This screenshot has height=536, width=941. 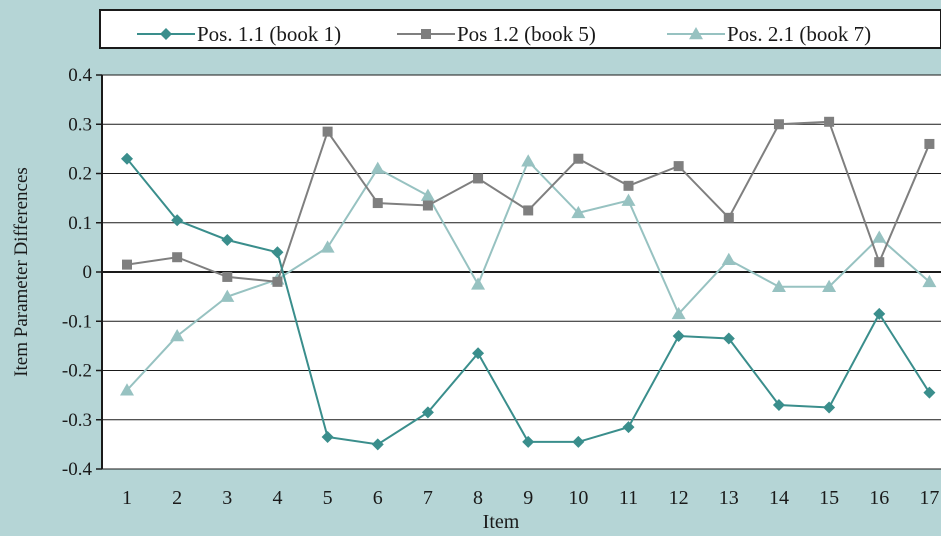 What do you see at coordinates (80, 75) in the screenshot?
I see `y-tick-label: 0.4` at bounding box center [80, 75].